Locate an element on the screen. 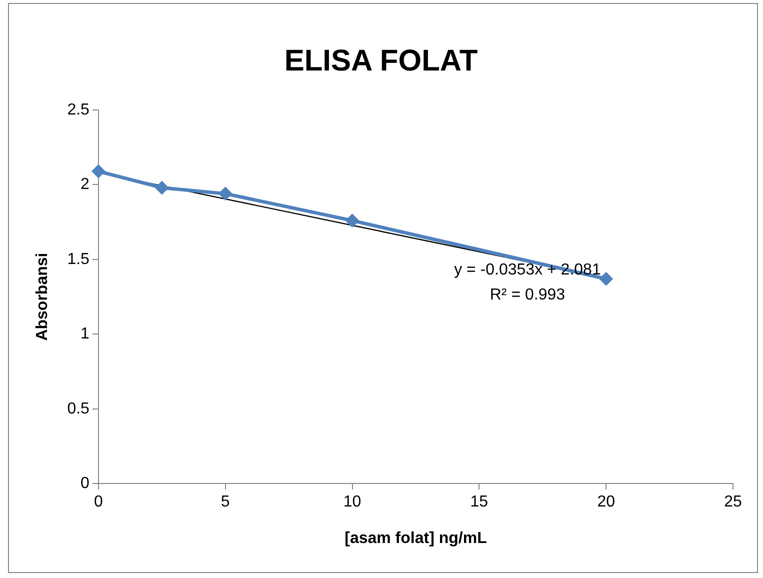 The height and width of the screenshot is (578, 763). x-tick-label: 20 is located at coordinates (606, 502).